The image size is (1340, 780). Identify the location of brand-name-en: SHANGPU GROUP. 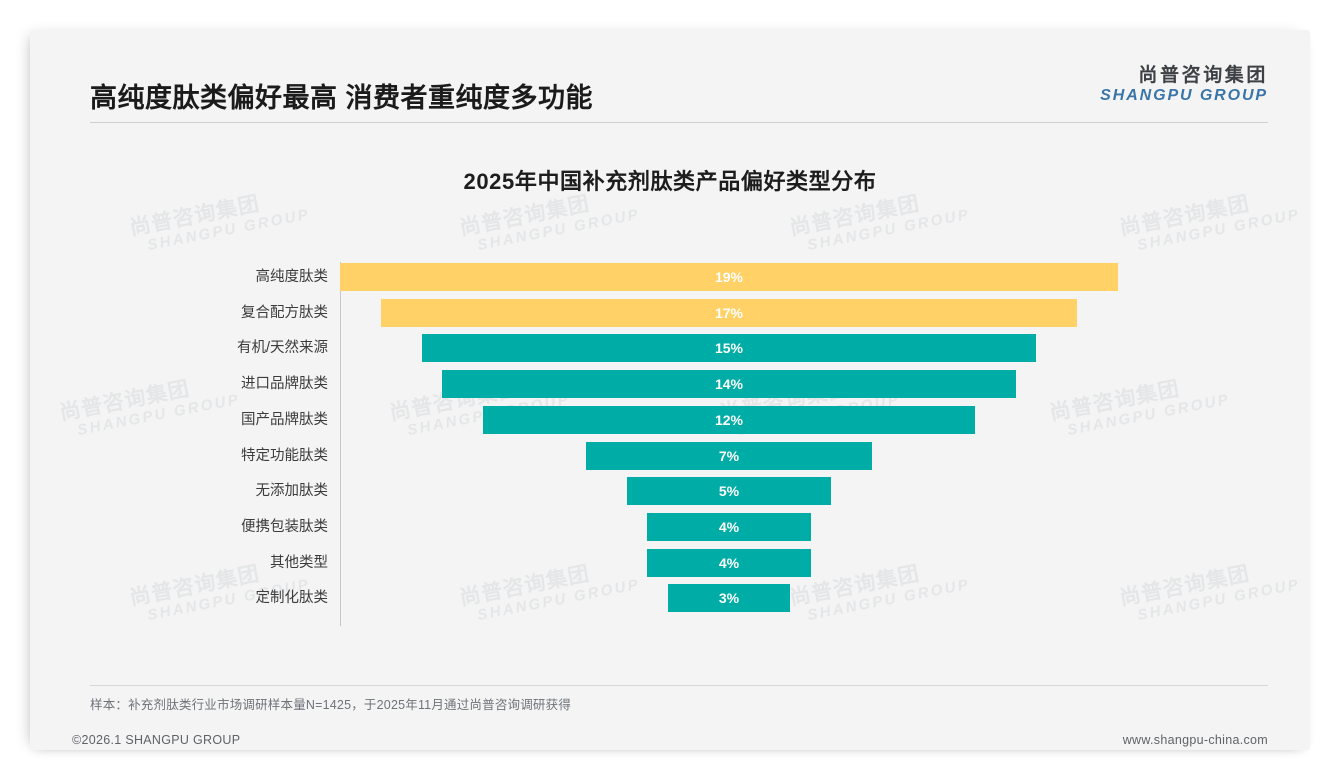
(1184, 95).